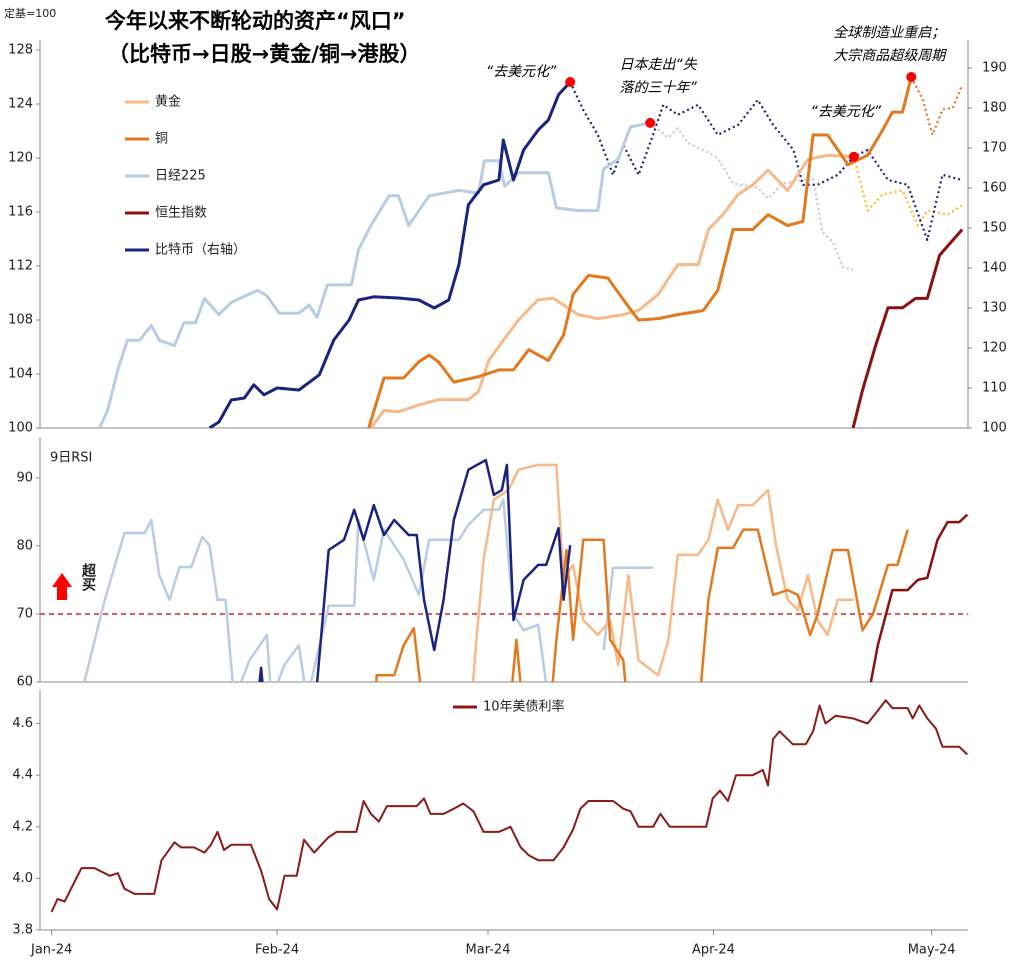  I want to click on y-tick-label: 60, so click(24, 682).